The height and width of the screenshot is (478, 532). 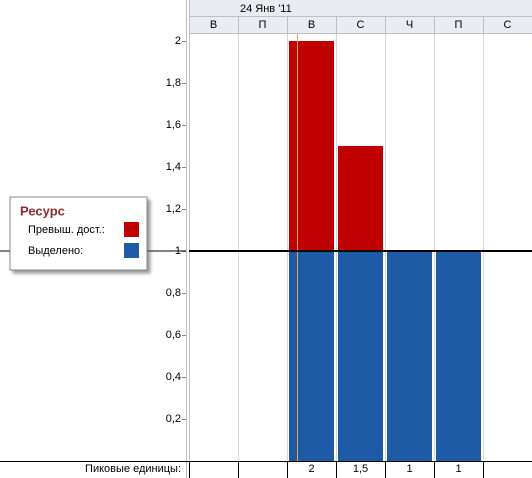 I want to click on peak-label: Пиковые единицы:, so click(x=133, y=469).